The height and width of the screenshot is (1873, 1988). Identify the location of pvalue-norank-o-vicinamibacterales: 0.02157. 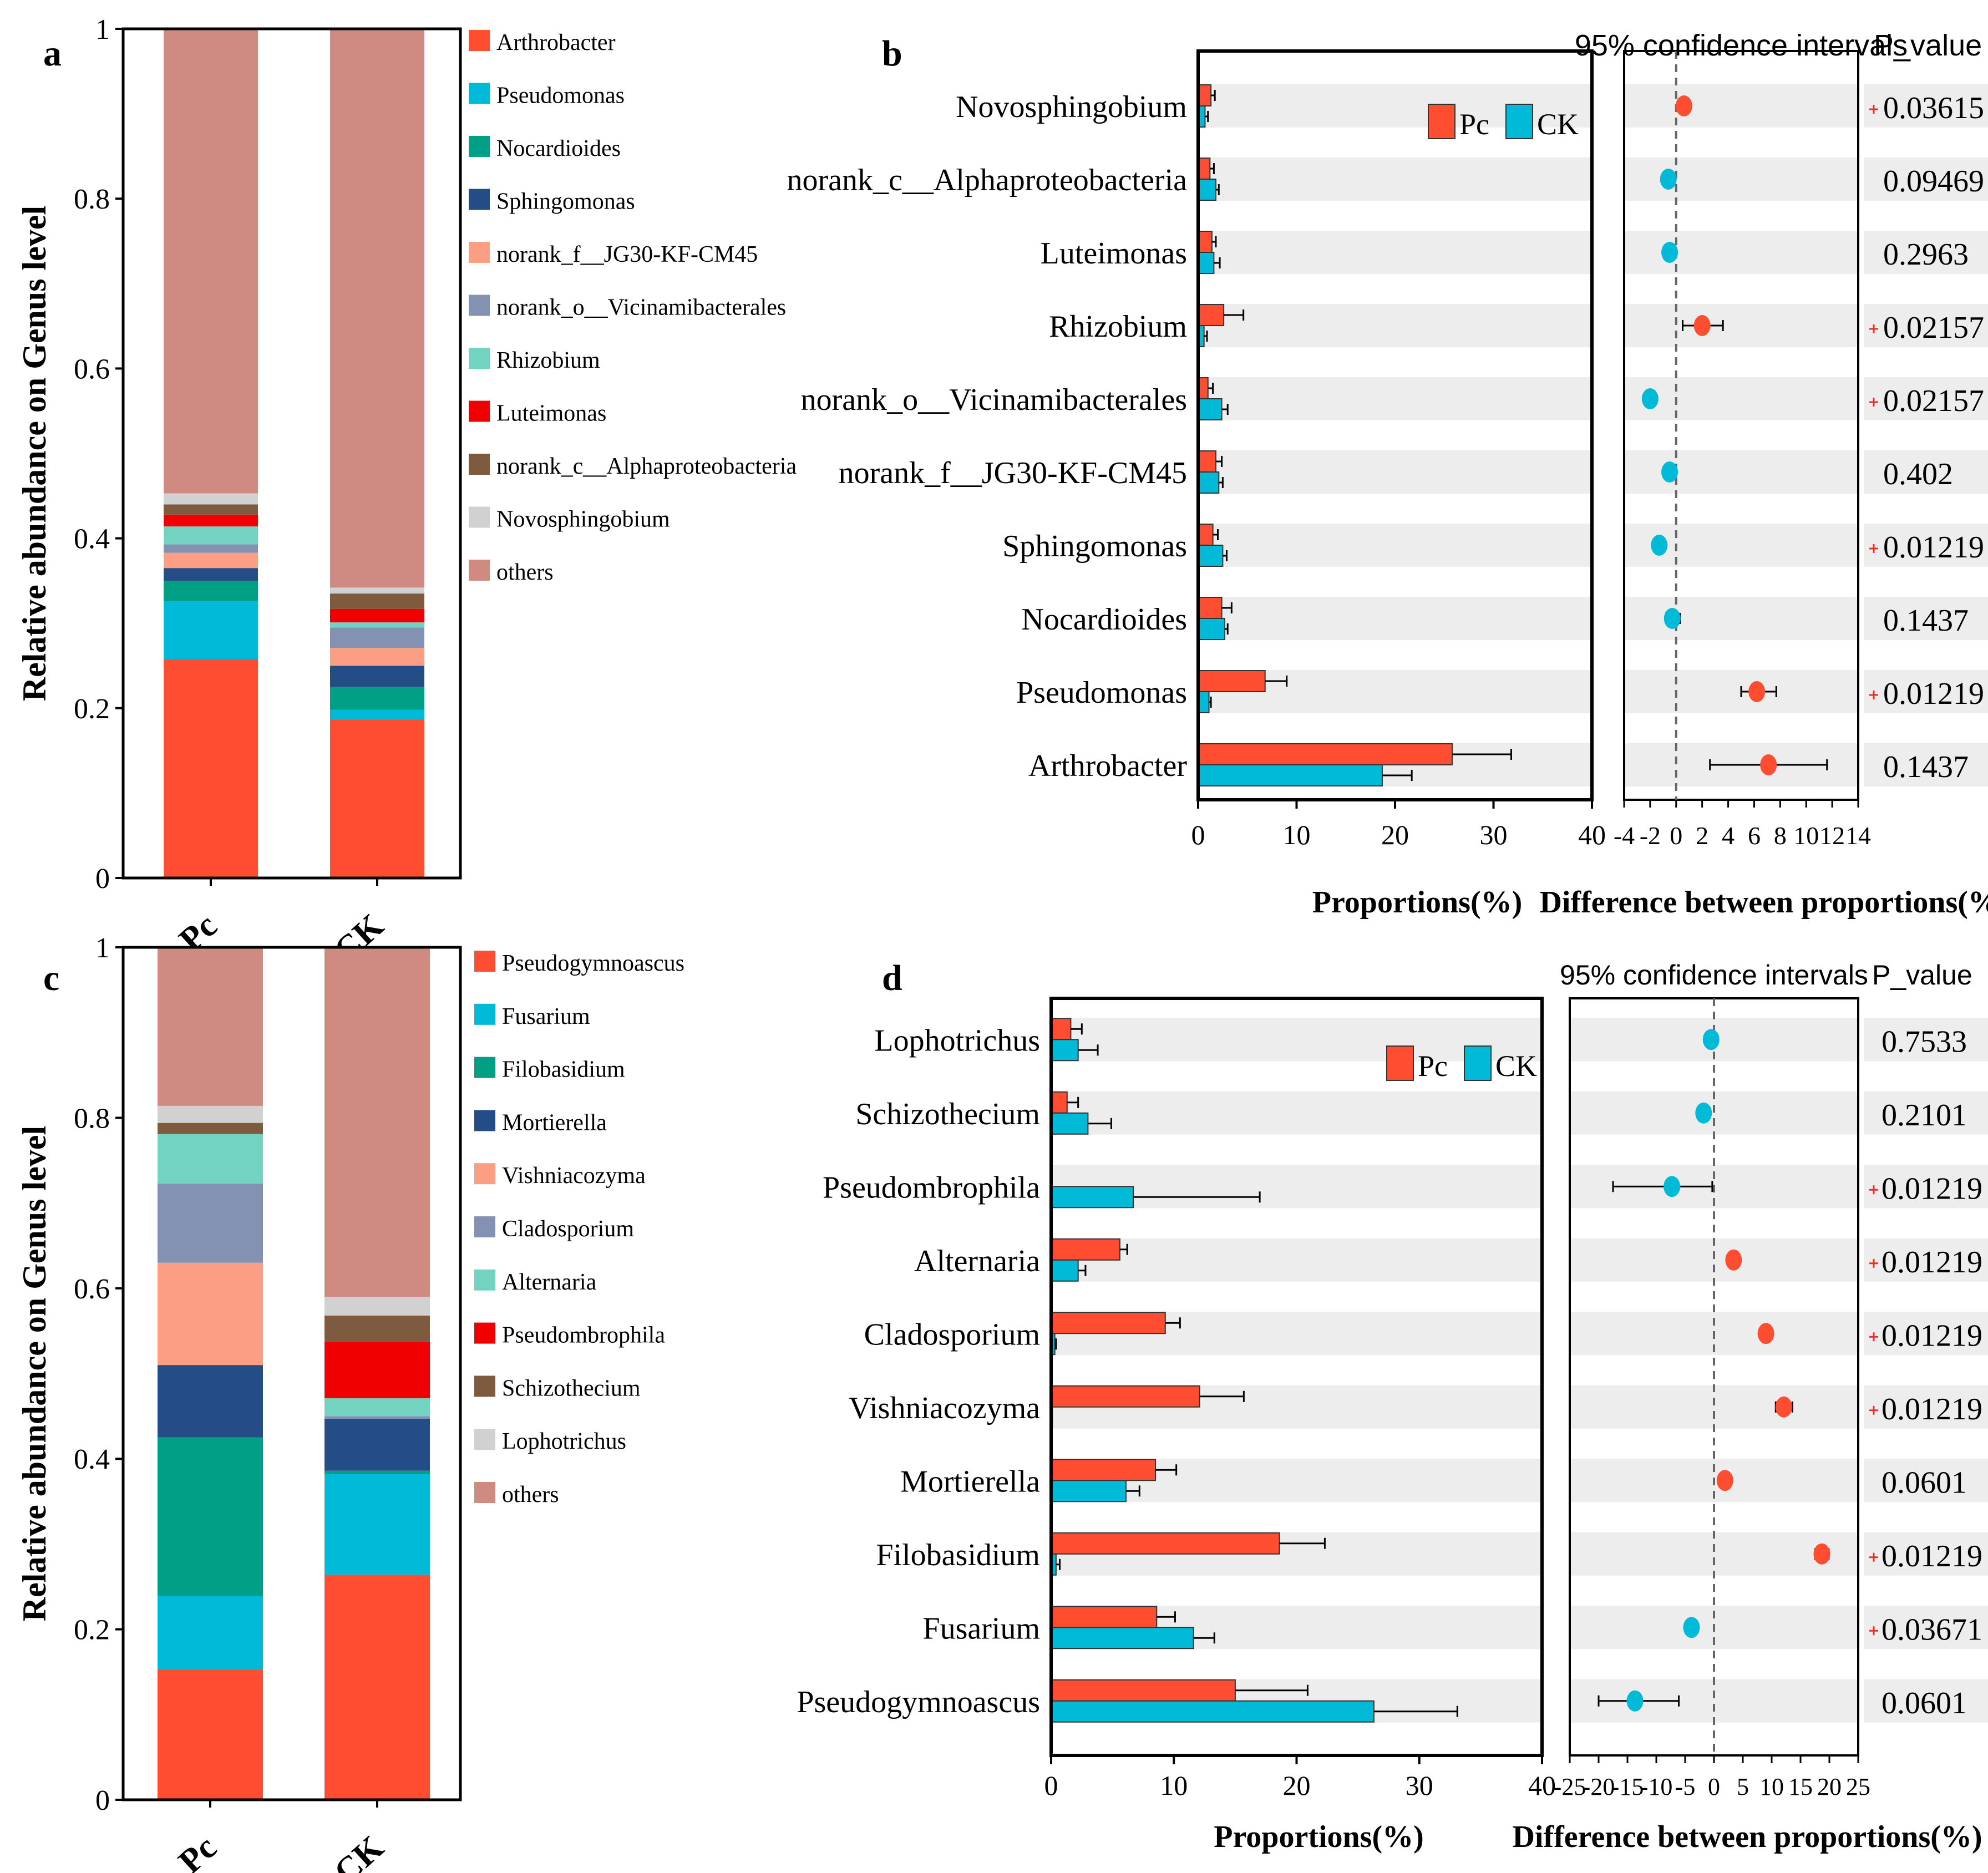
(1933, 401).